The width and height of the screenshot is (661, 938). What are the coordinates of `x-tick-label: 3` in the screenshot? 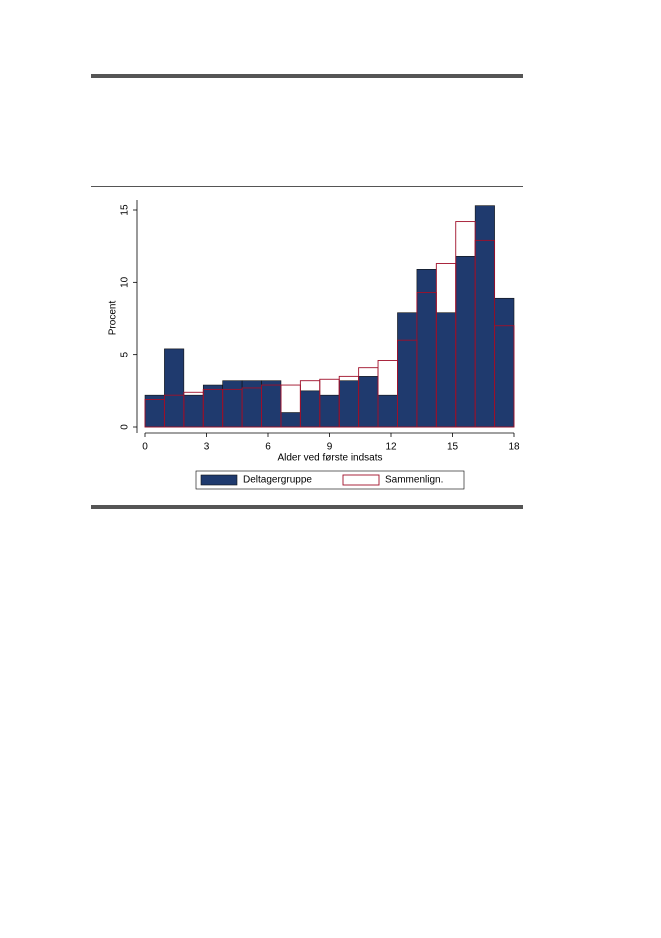 It's located at (207, 447).